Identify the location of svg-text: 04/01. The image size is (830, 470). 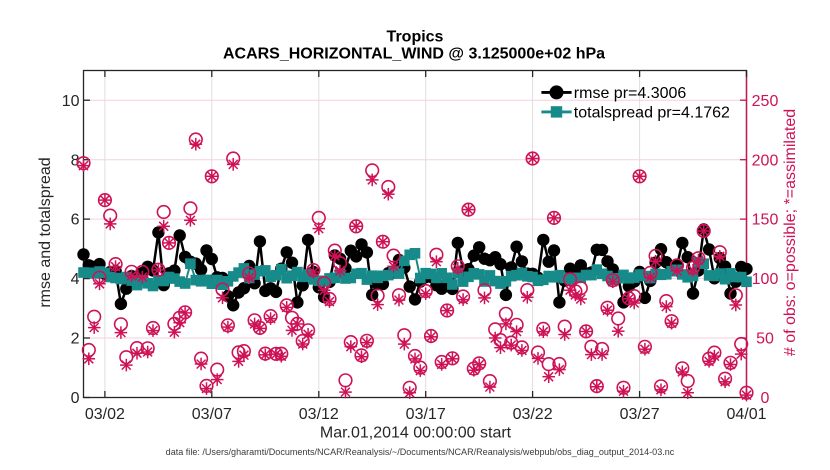
(746, 414).